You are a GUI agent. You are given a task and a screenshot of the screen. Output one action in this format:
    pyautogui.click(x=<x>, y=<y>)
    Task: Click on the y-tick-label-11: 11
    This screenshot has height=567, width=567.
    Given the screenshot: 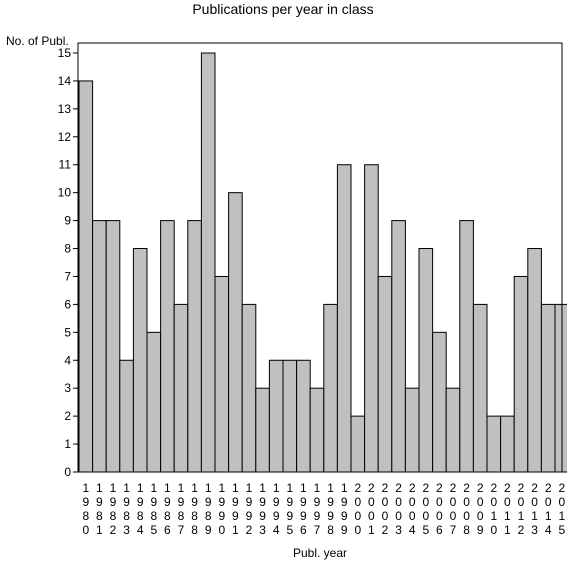 What is the action you would take?
    pyautogui.click(x=65, y=165)
    